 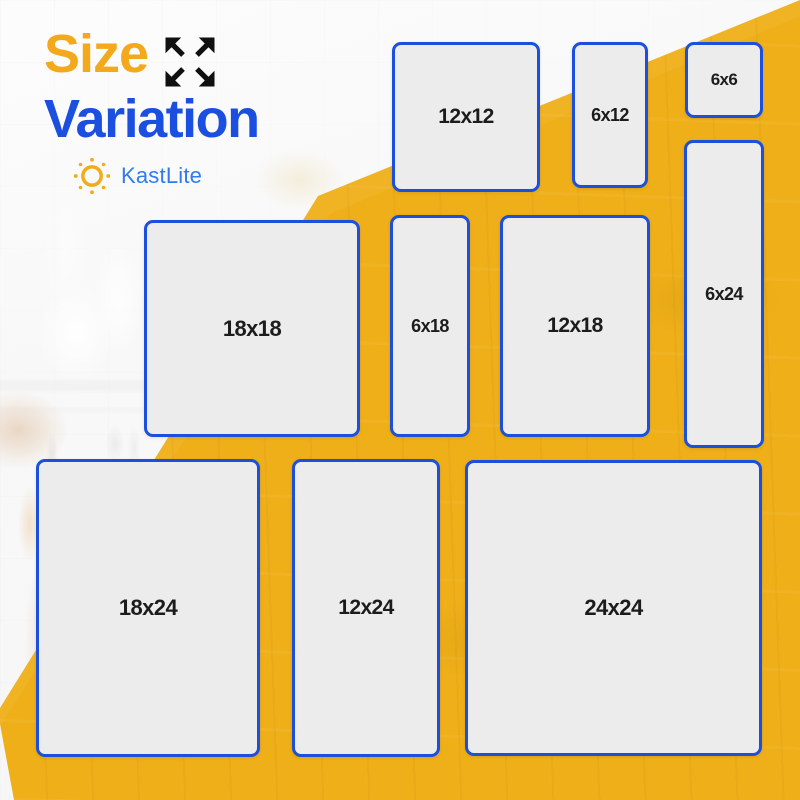 I want to click on size-tile: 24x24, so click(x=613, y=608).